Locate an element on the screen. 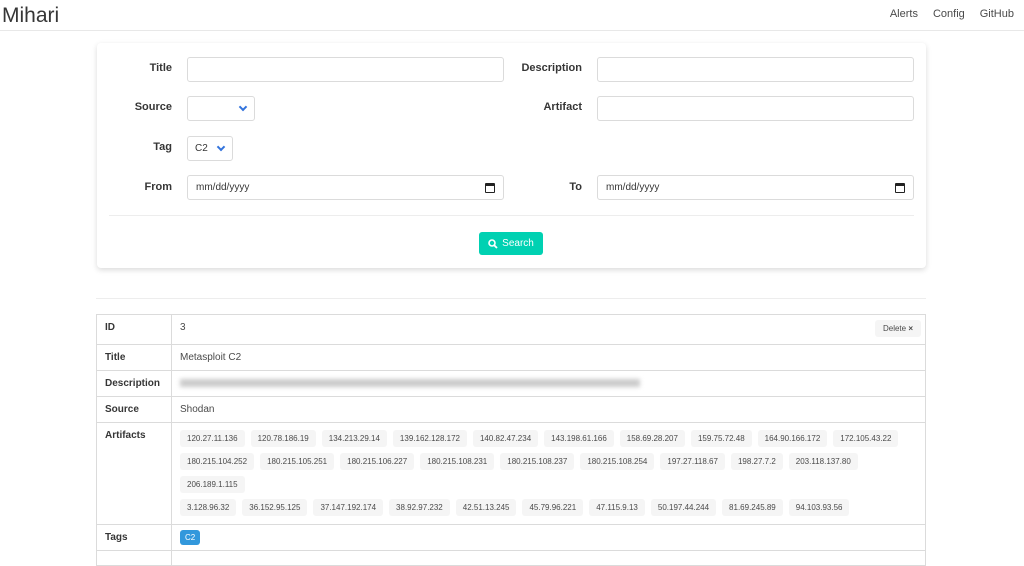 The height and width of the screenshot is (566, 1024). search-label: Search is located at coordinates (518, 243).